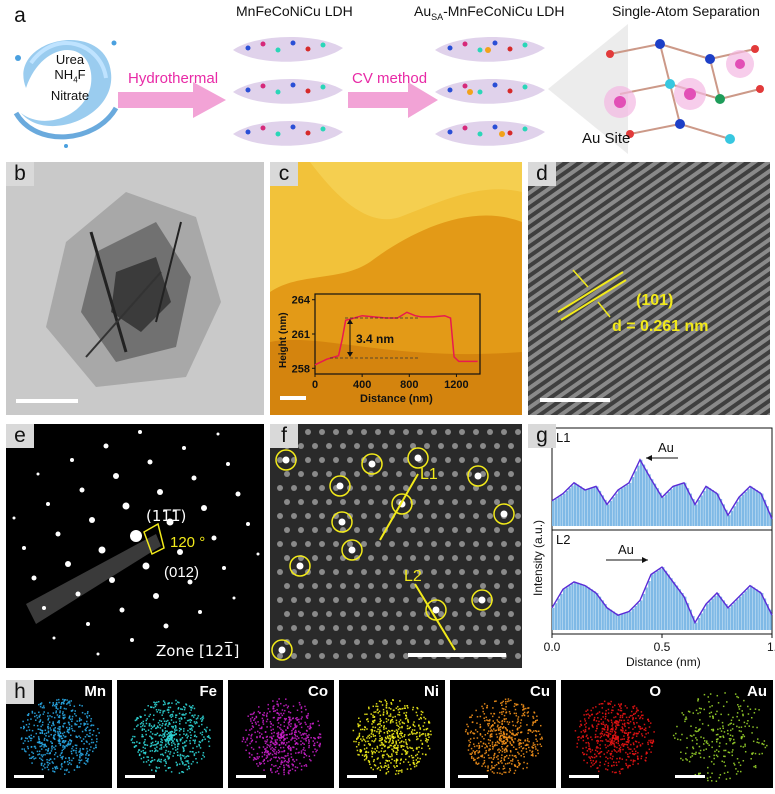 The height and width of the screenshot is (794, 775). I want to click on single-atom-circle, so click(340, 486).